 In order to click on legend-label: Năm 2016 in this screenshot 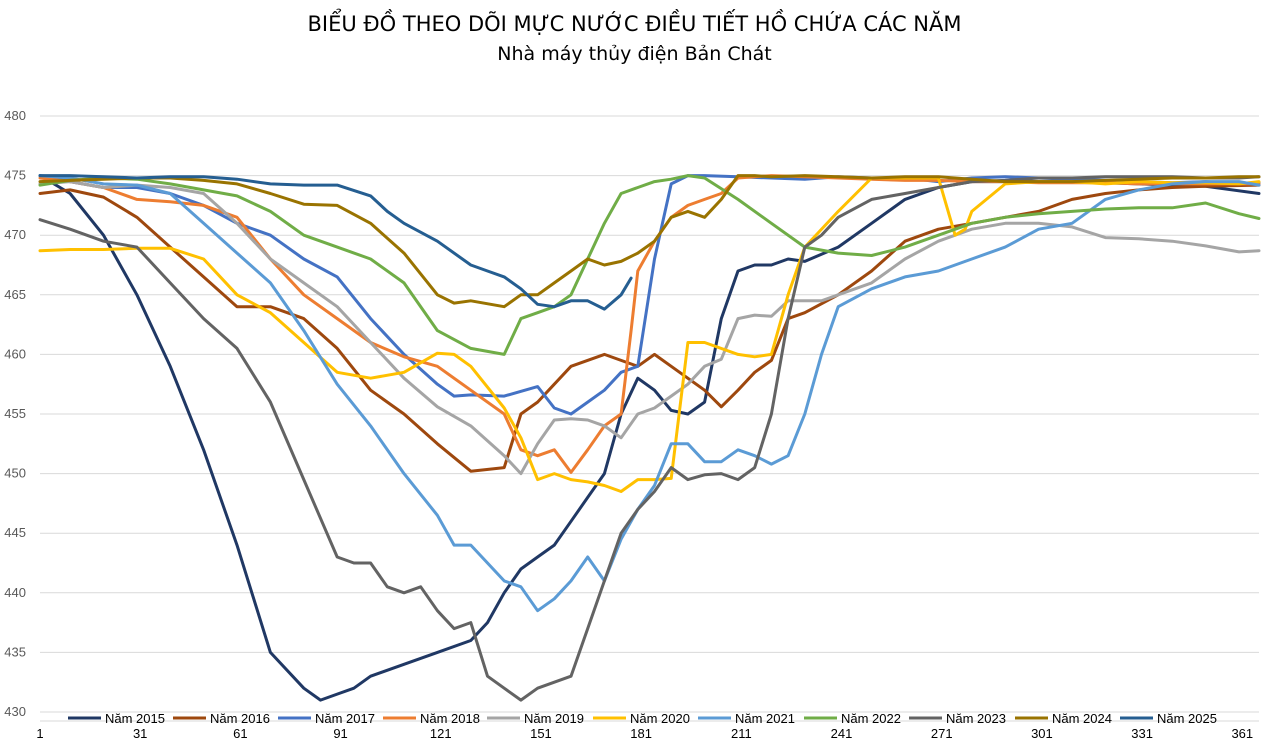, I will do `click(240, 718)`.